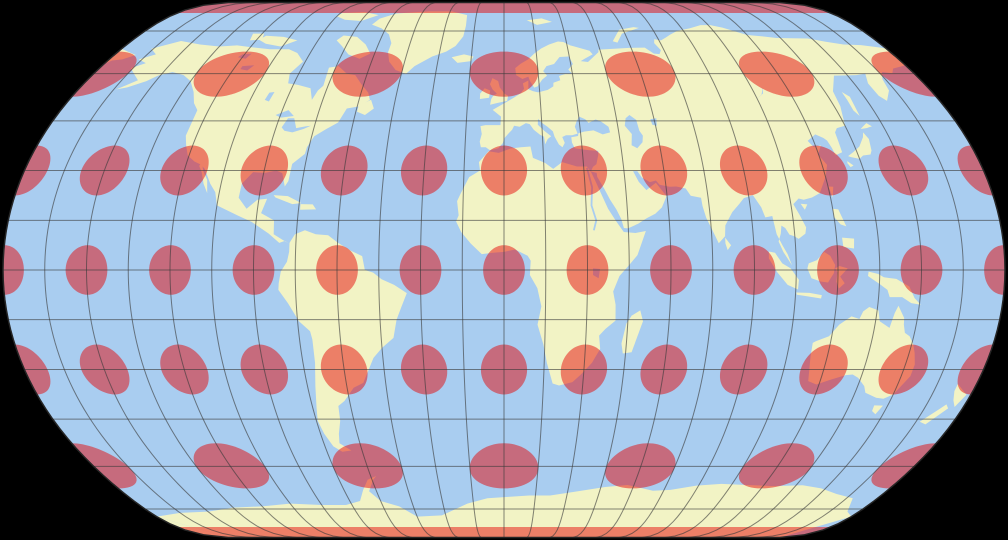 The height and width of the screenshot is (540, 1008). I want to click on land-greenland, so click(420, 42).